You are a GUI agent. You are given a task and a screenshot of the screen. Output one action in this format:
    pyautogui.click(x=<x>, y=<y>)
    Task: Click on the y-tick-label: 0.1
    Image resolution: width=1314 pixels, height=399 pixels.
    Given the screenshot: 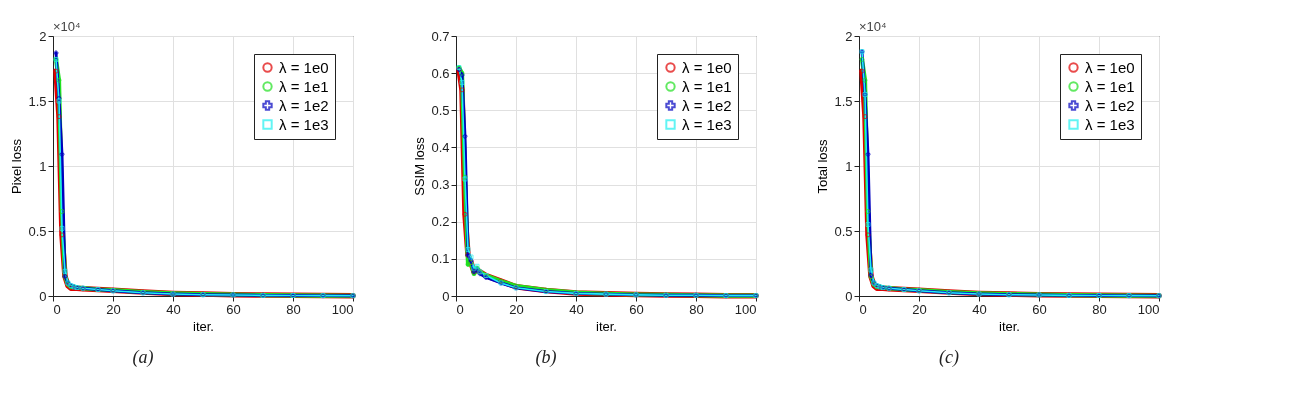 What is the action you would take?
    pyautogui.click(x=440, y=259)
    